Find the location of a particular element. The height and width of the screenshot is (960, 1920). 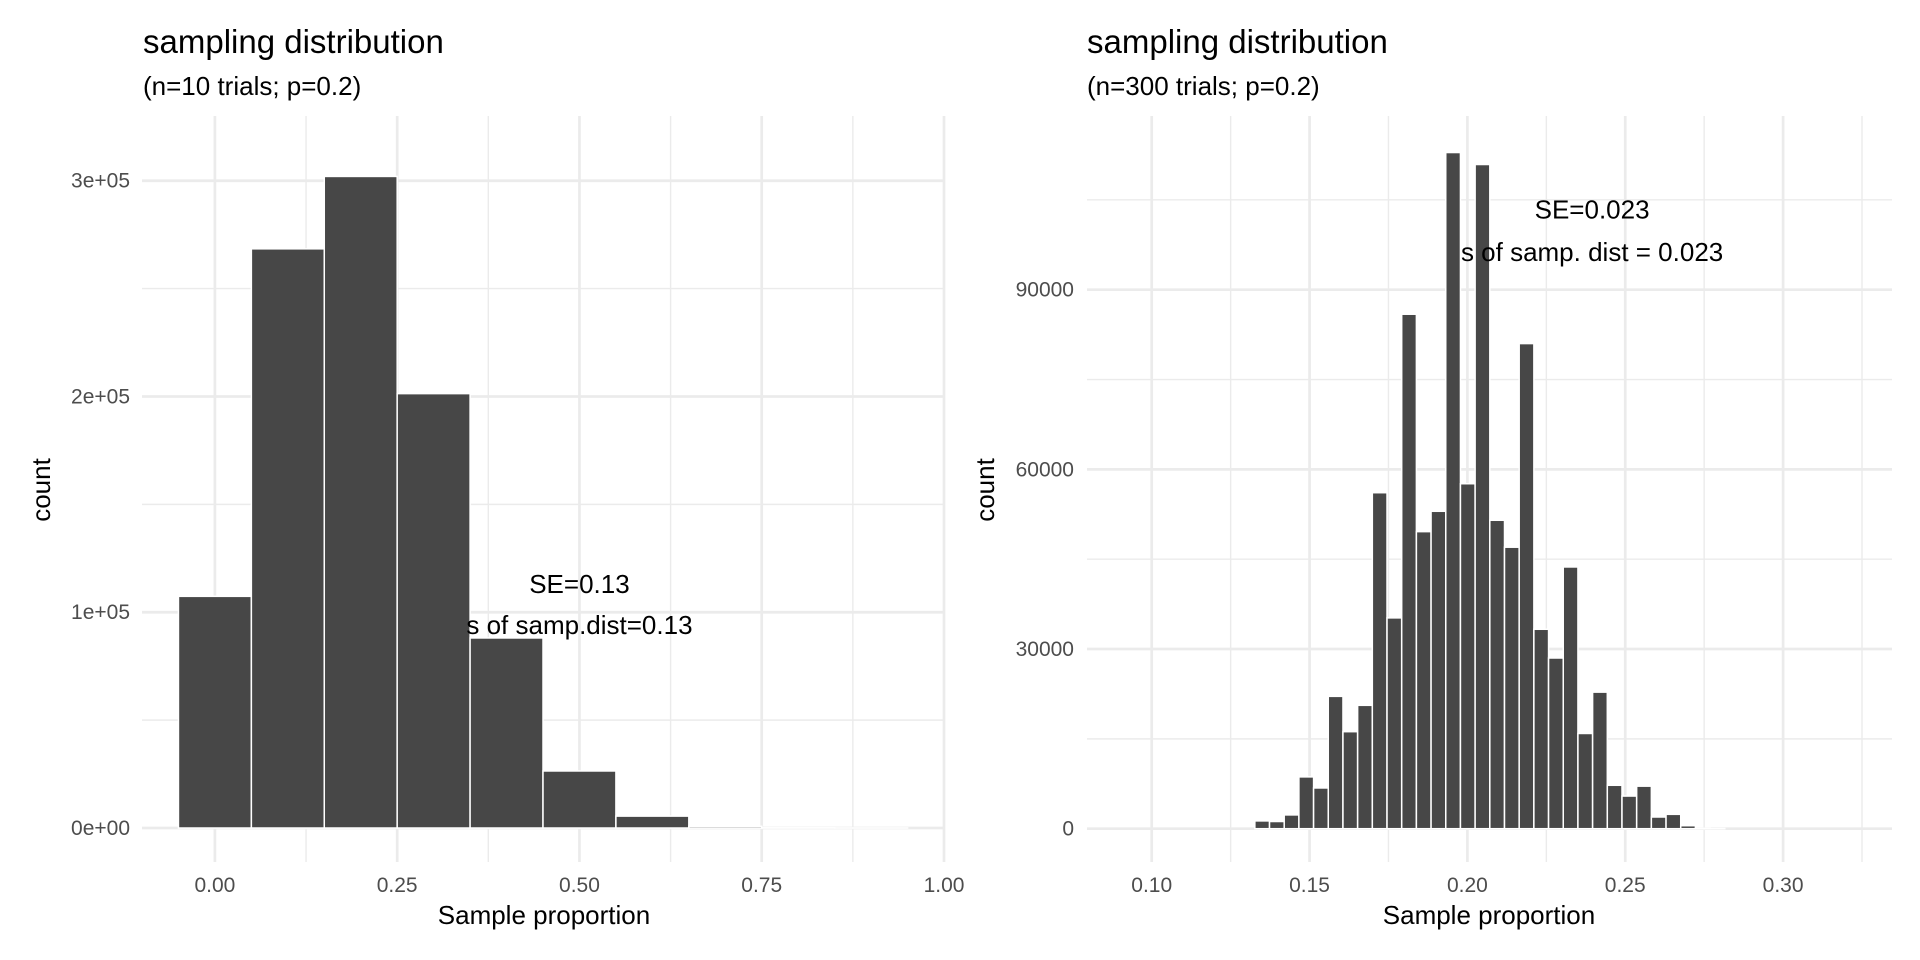

x-tick-label: 0.10 is located at coordinates (1151, 885).